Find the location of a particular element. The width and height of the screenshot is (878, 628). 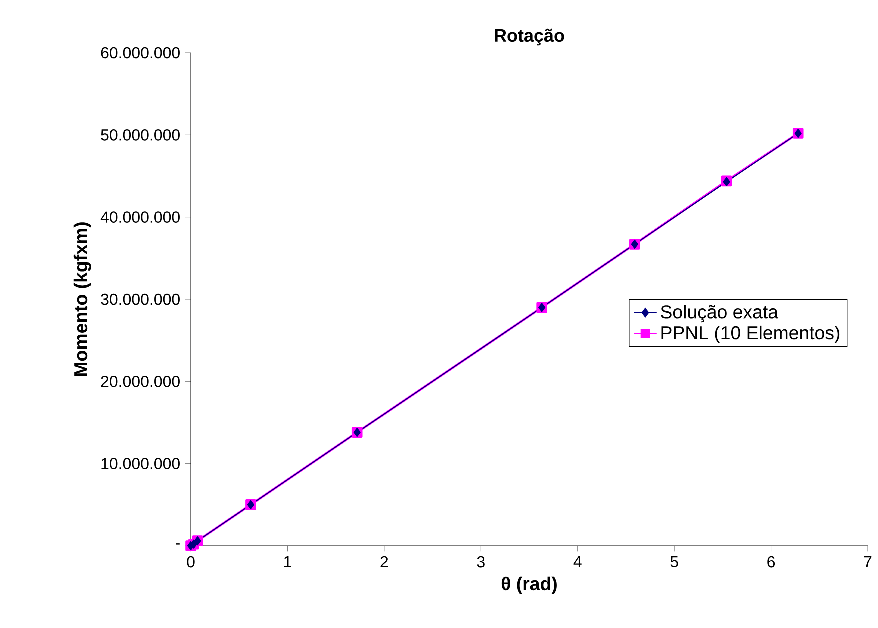

y-tick-label: 30.000.000 is located at coordinates (140, 300).